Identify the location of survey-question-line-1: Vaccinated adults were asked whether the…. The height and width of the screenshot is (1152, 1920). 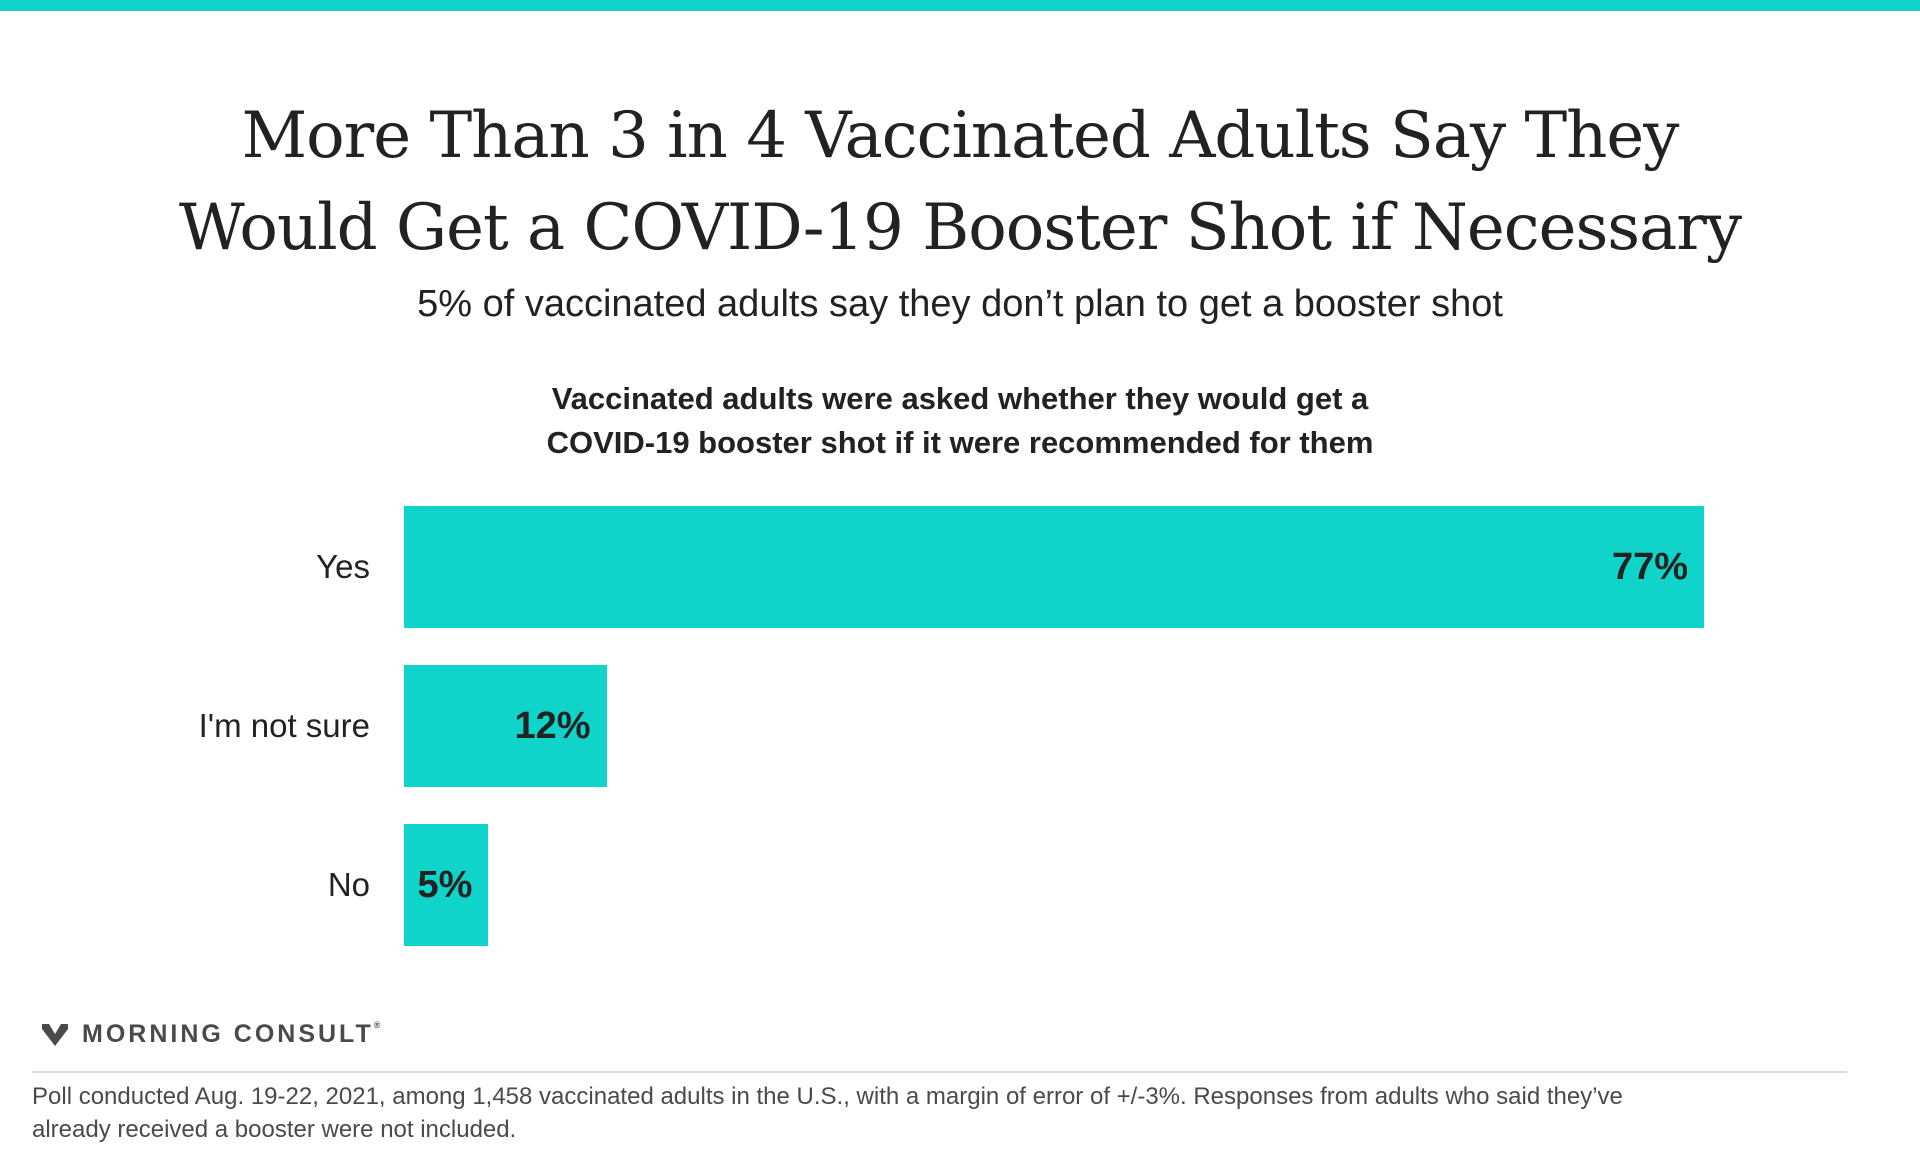
(960, 398).